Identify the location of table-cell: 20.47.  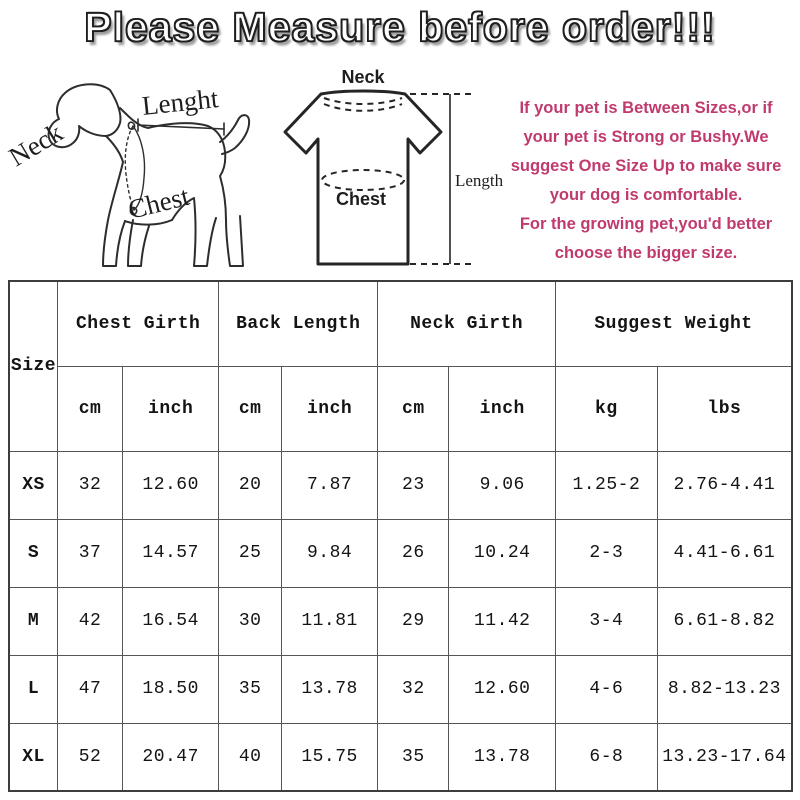
(171, 757).